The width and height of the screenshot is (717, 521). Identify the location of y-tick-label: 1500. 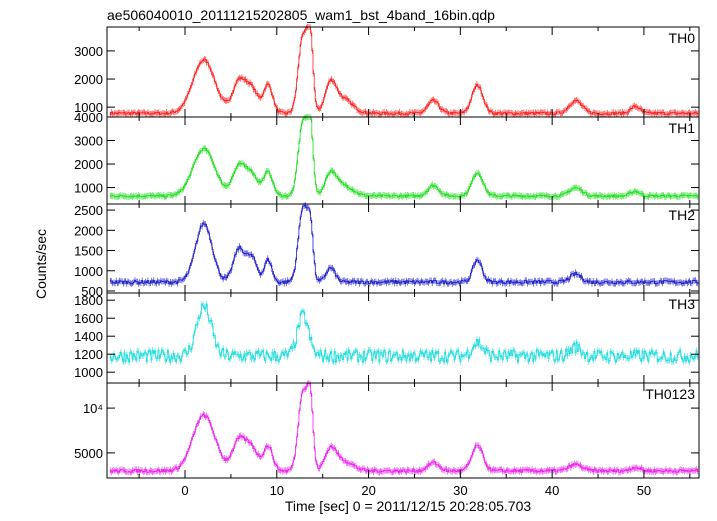
(88, 251).